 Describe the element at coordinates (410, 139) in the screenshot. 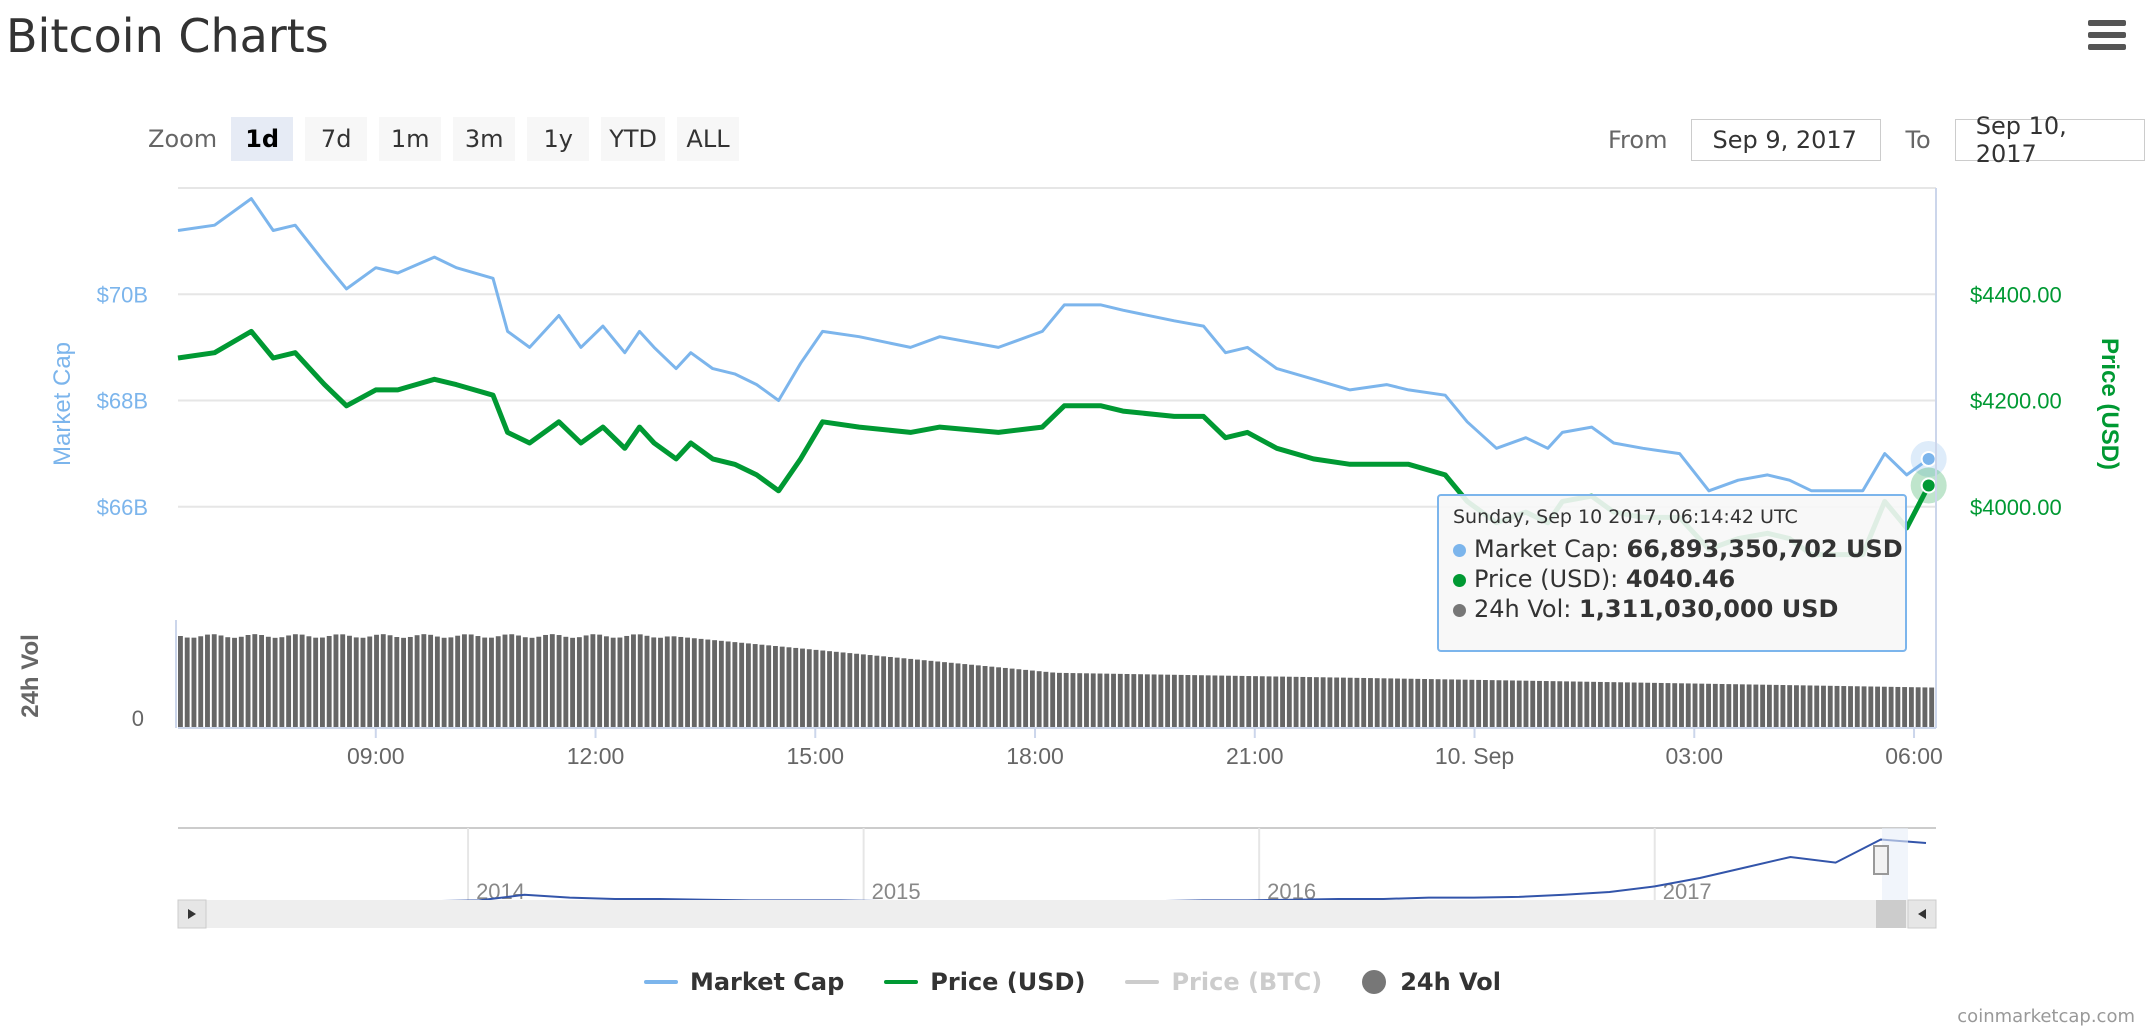

I see `zoom-1m-button: 1m` at that location.